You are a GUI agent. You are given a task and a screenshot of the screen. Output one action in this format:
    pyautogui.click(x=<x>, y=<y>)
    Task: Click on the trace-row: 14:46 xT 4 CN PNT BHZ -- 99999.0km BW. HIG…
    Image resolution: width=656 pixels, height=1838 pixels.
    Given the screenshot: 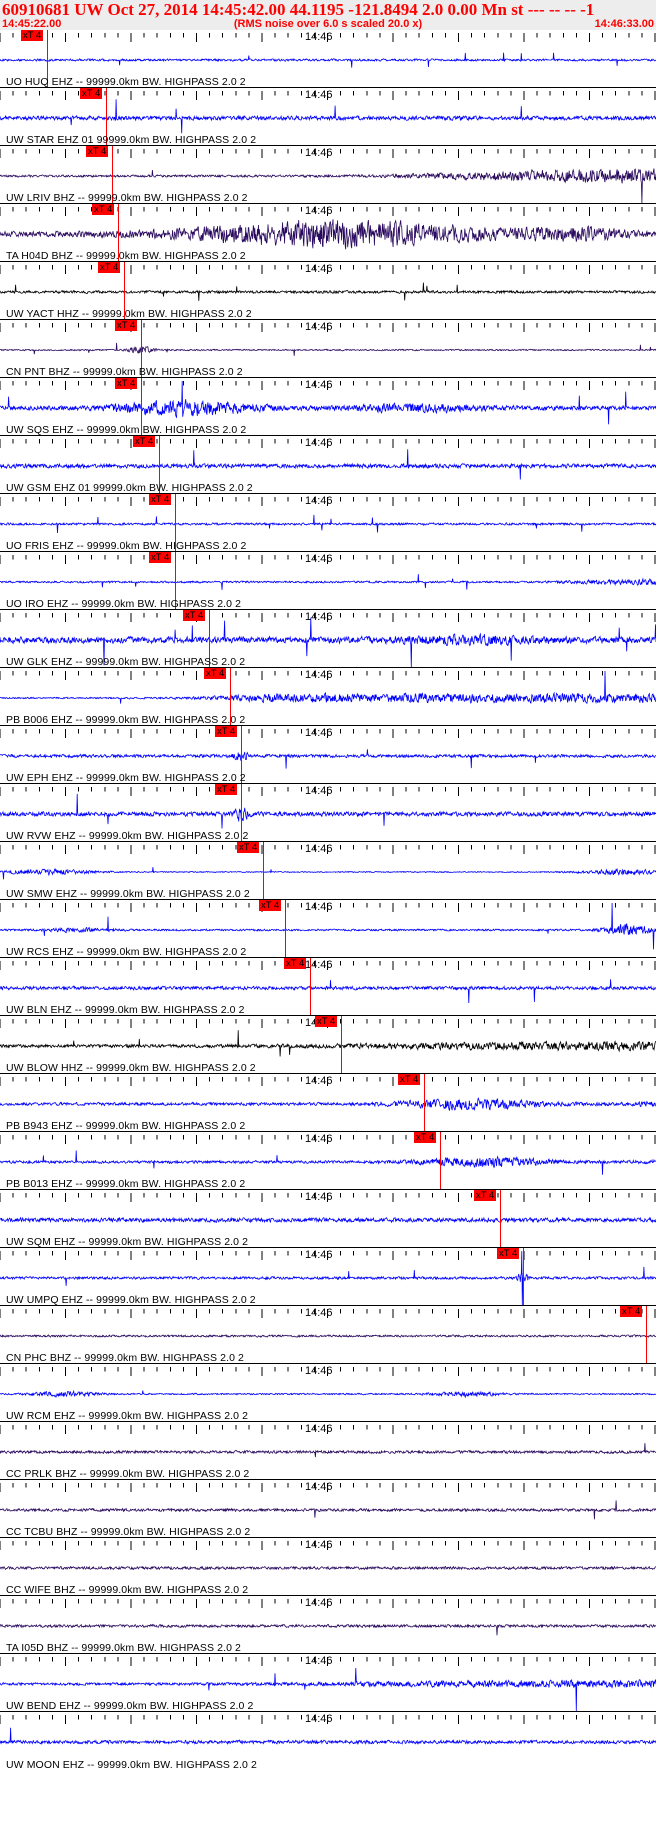 What is the action you would take?
    pyautogui.click(x=328, y=349)
    